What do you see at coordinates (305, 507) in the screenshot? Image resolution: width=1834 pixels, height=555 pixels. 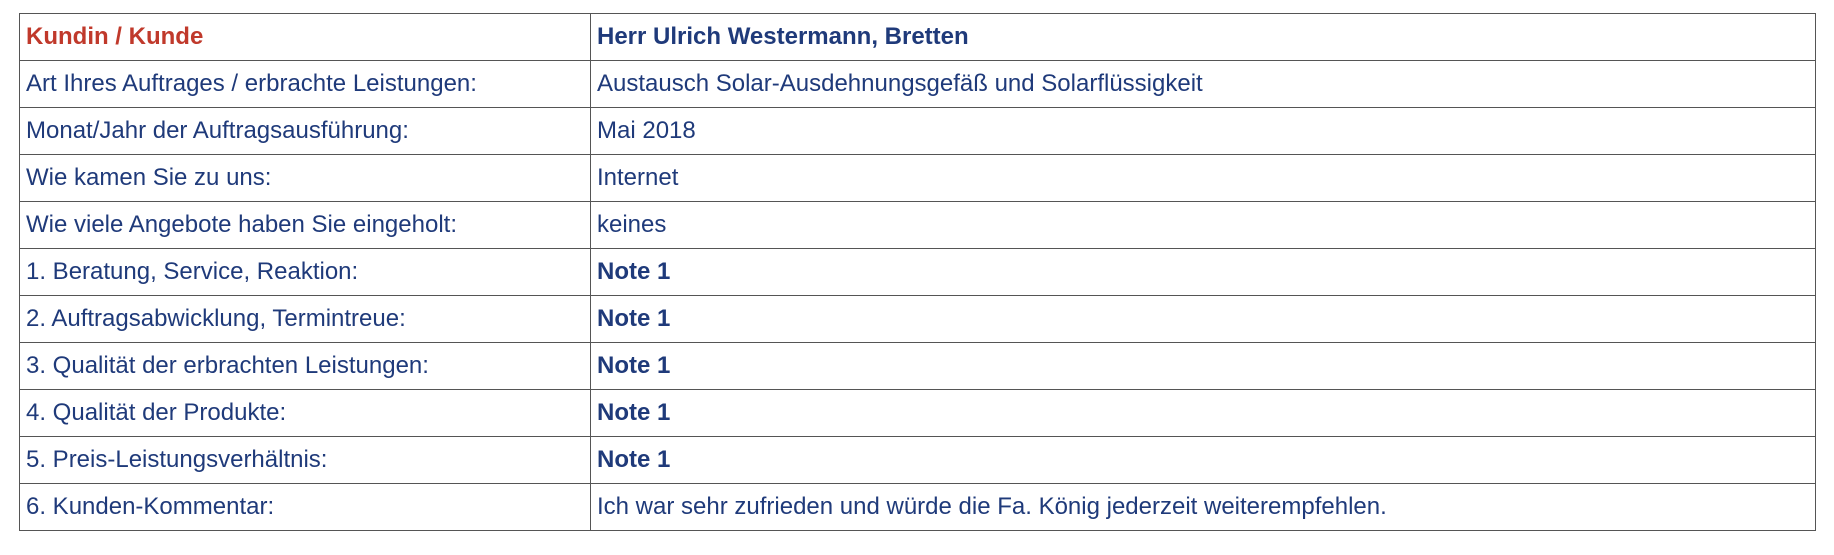 I see `row-label-comment: 6. Kunden-Kommentar:` at bounding box center [305, 507].